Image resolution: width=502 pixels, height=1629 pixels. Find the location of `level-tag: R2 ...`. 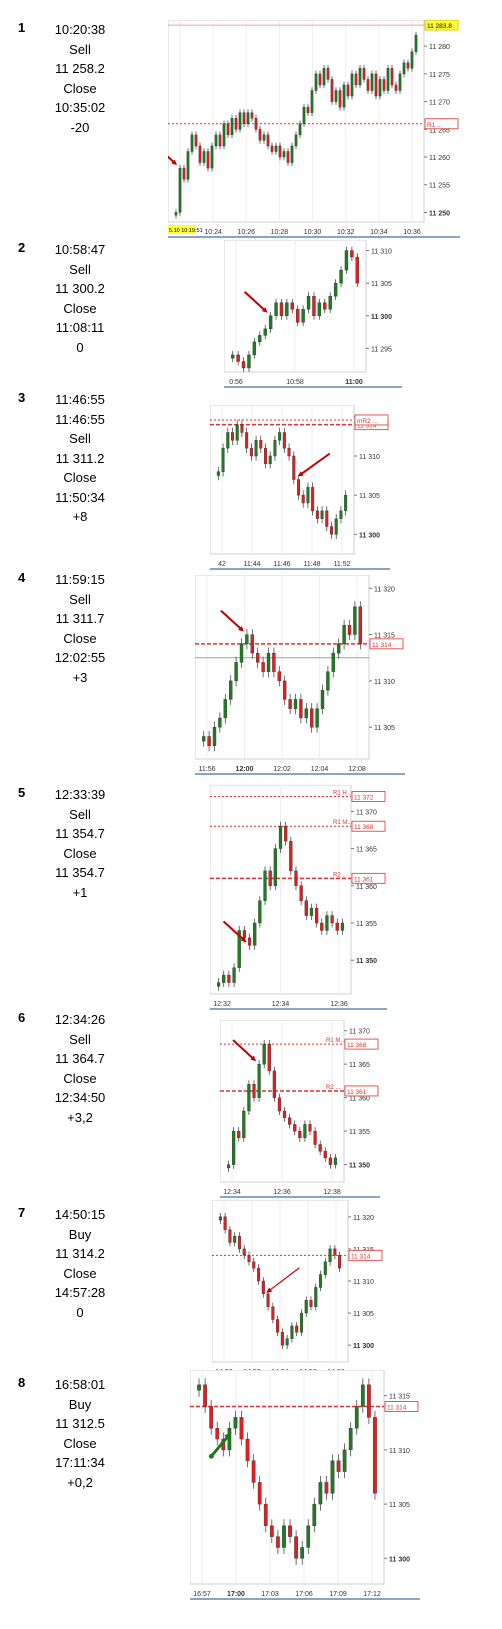

level-tag: R2 ... is located at coordinates (333, 1088).